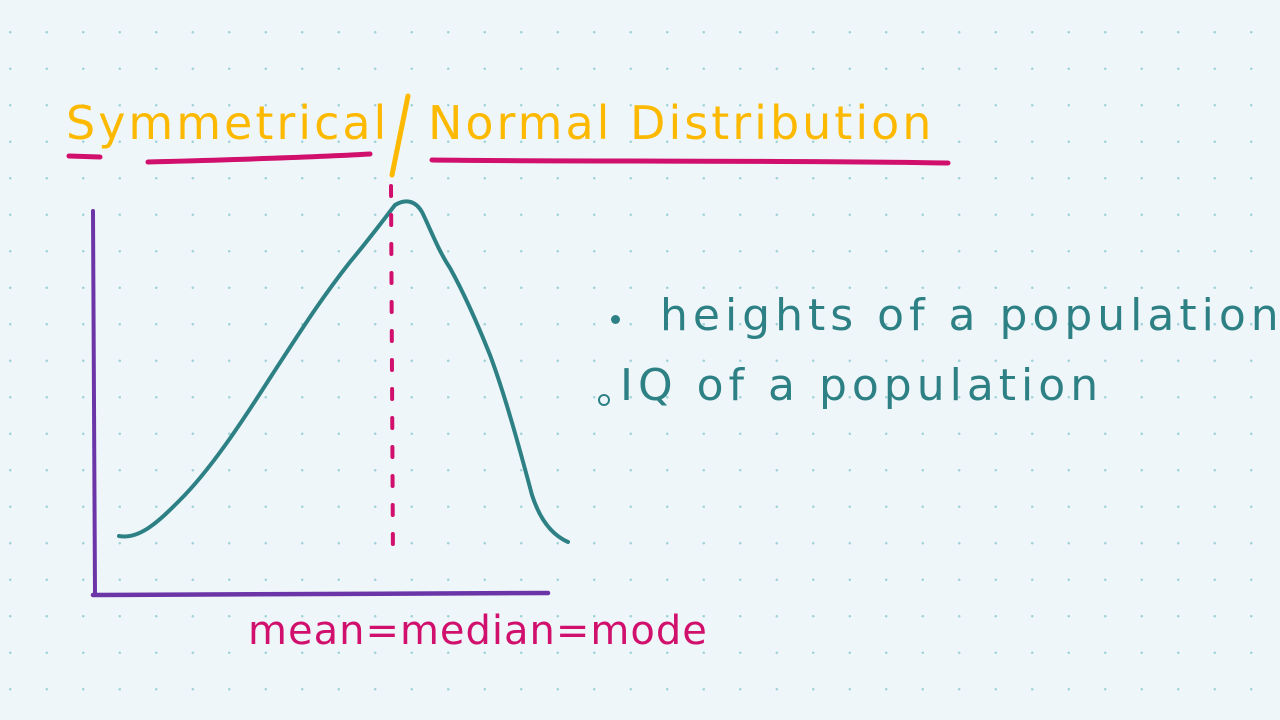  Describe the element at coordinates (862, 385) in the screenshot. I see `example-iq: IQ of a population` at that location.